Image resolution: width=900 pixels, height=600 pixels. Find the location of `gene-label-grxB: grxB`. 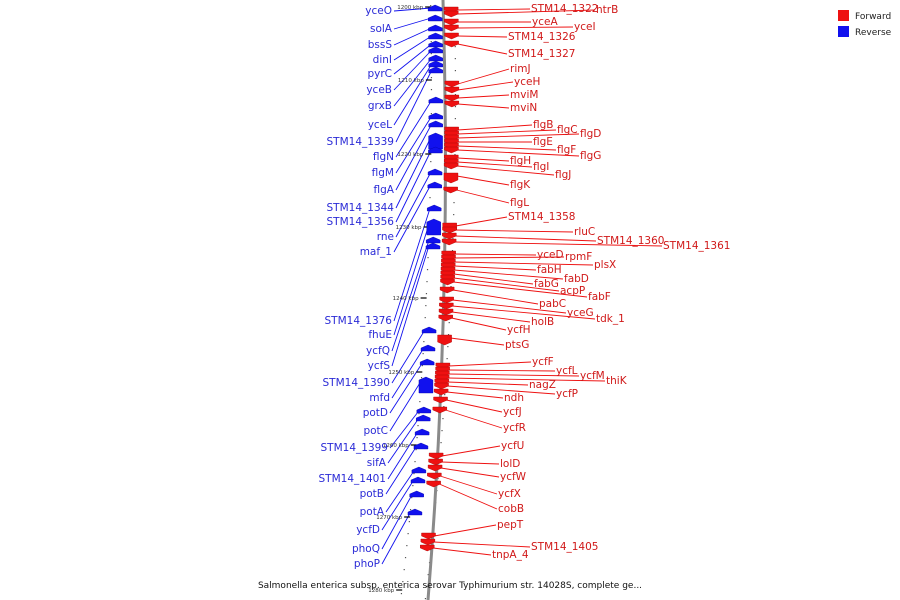

gene-label-grxB: grxB is located at coordinates (380, 106).